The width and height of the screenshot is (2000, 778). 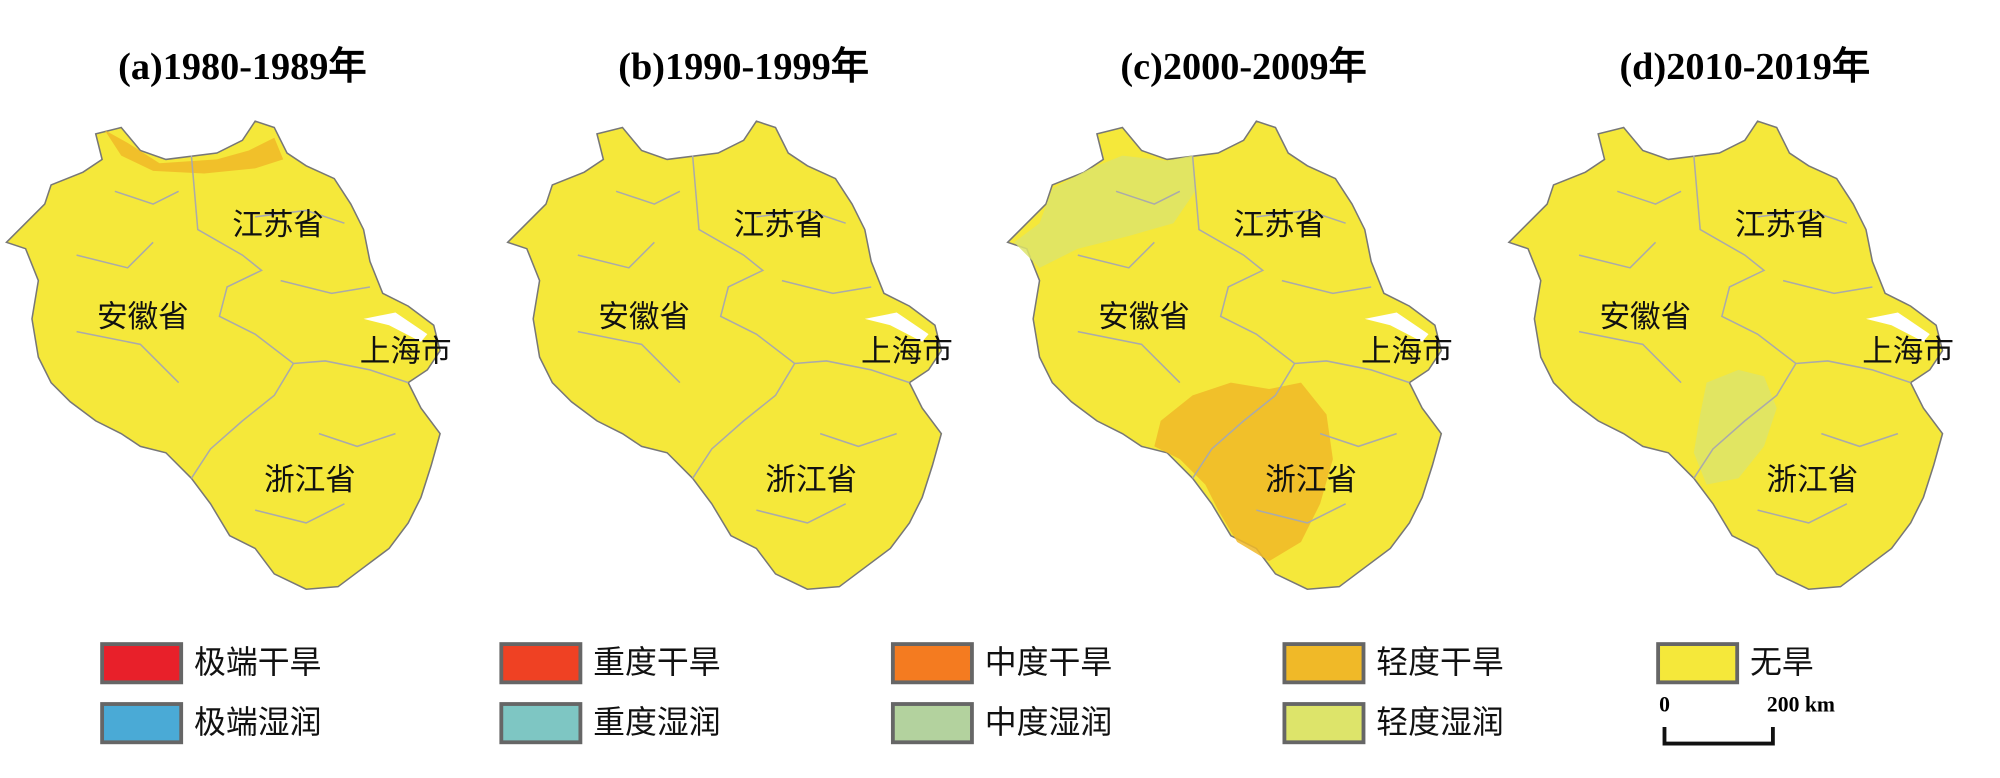 I want to click on legend-label: 极端湿润, so click(x=258, y=722).